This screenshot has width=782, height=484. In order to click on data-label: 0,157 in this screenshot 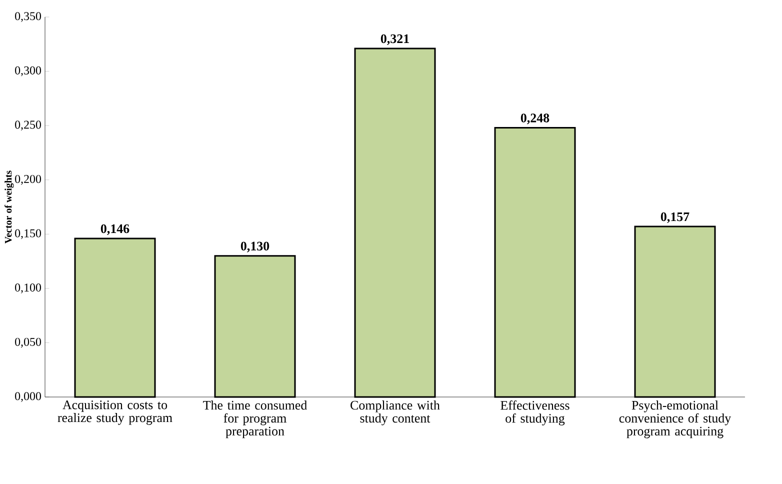, I will do `click(675, 218)`.